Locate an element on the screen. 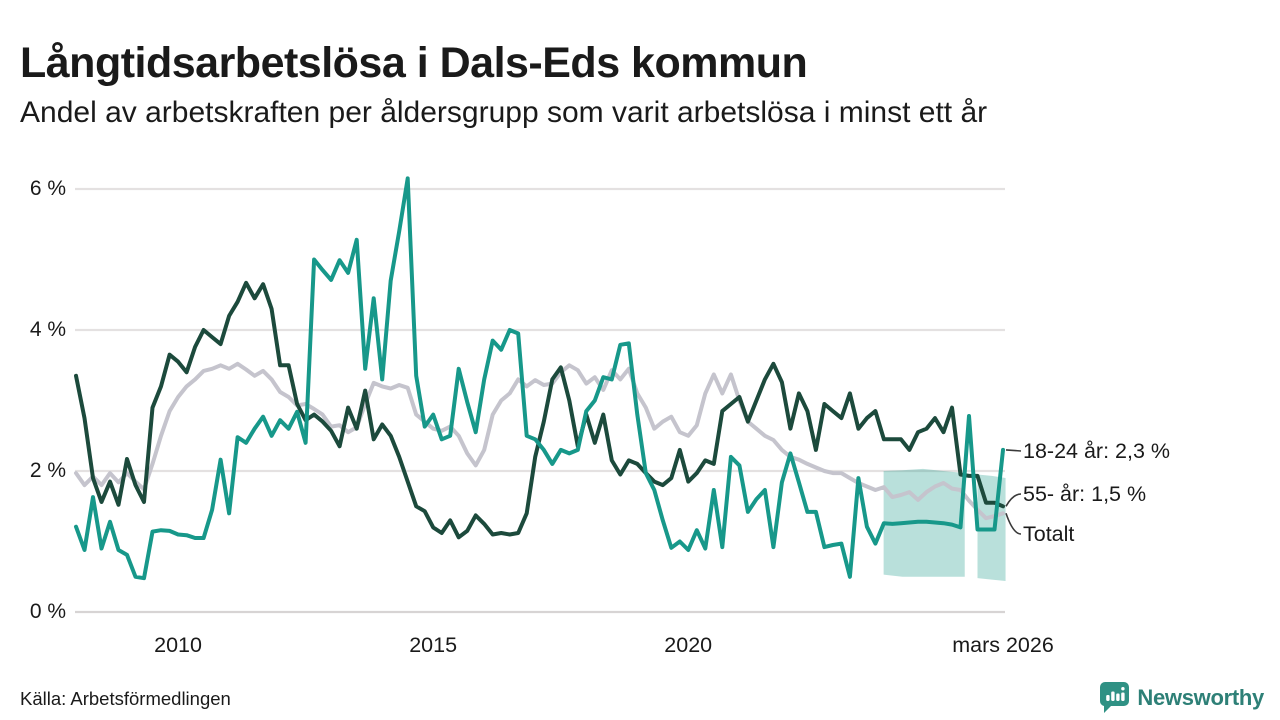 This screenshot has height=720, width=1280. x-tick-label-2010: 2010 is located at coordinates (178, 645).